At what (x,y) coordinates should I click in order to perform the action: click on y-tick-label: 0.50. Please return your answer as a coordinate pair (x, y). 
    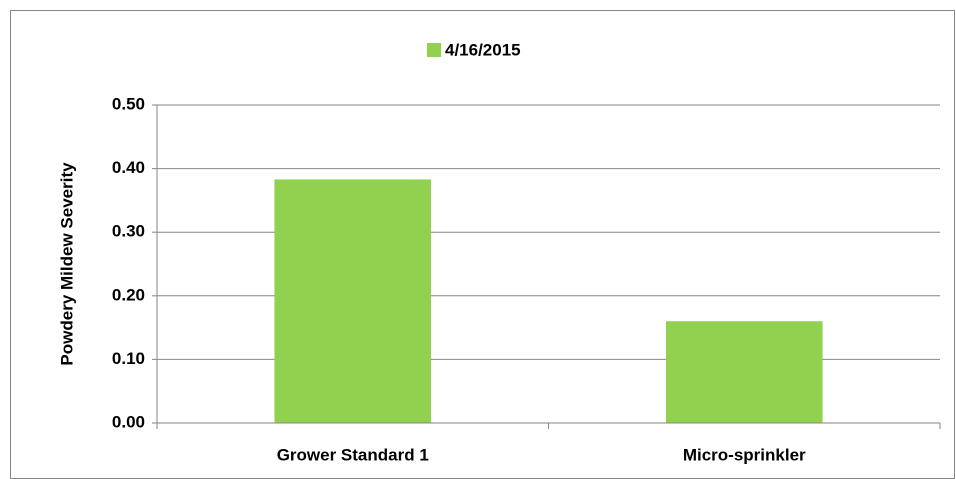
    Looking at the image, I should click on (128, 103).